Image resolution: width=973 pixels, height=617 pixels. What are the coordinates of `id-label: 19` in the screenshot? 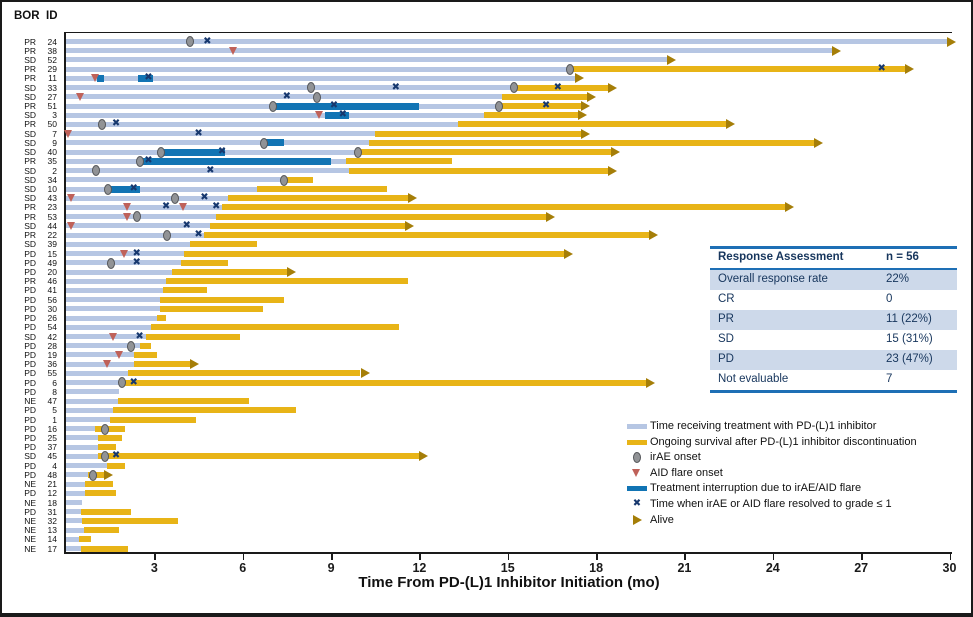 It's located at (52, 354).